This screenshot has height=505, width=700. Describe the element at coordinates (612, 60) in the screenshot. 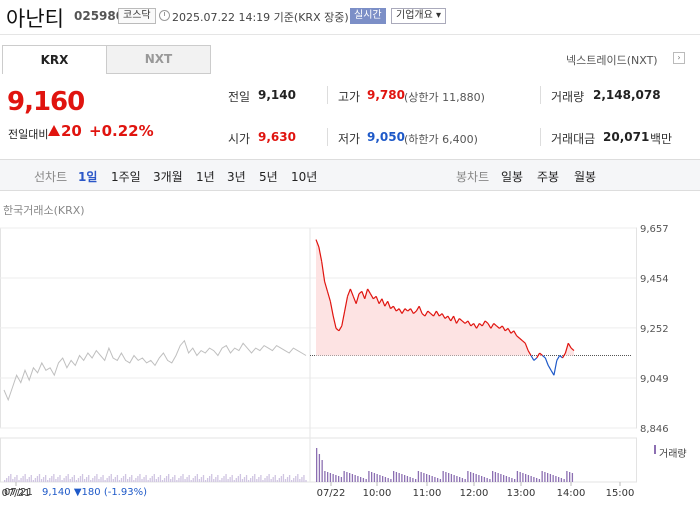

I see `nxt-link: 넥스트레이드(NXT)` at that location.